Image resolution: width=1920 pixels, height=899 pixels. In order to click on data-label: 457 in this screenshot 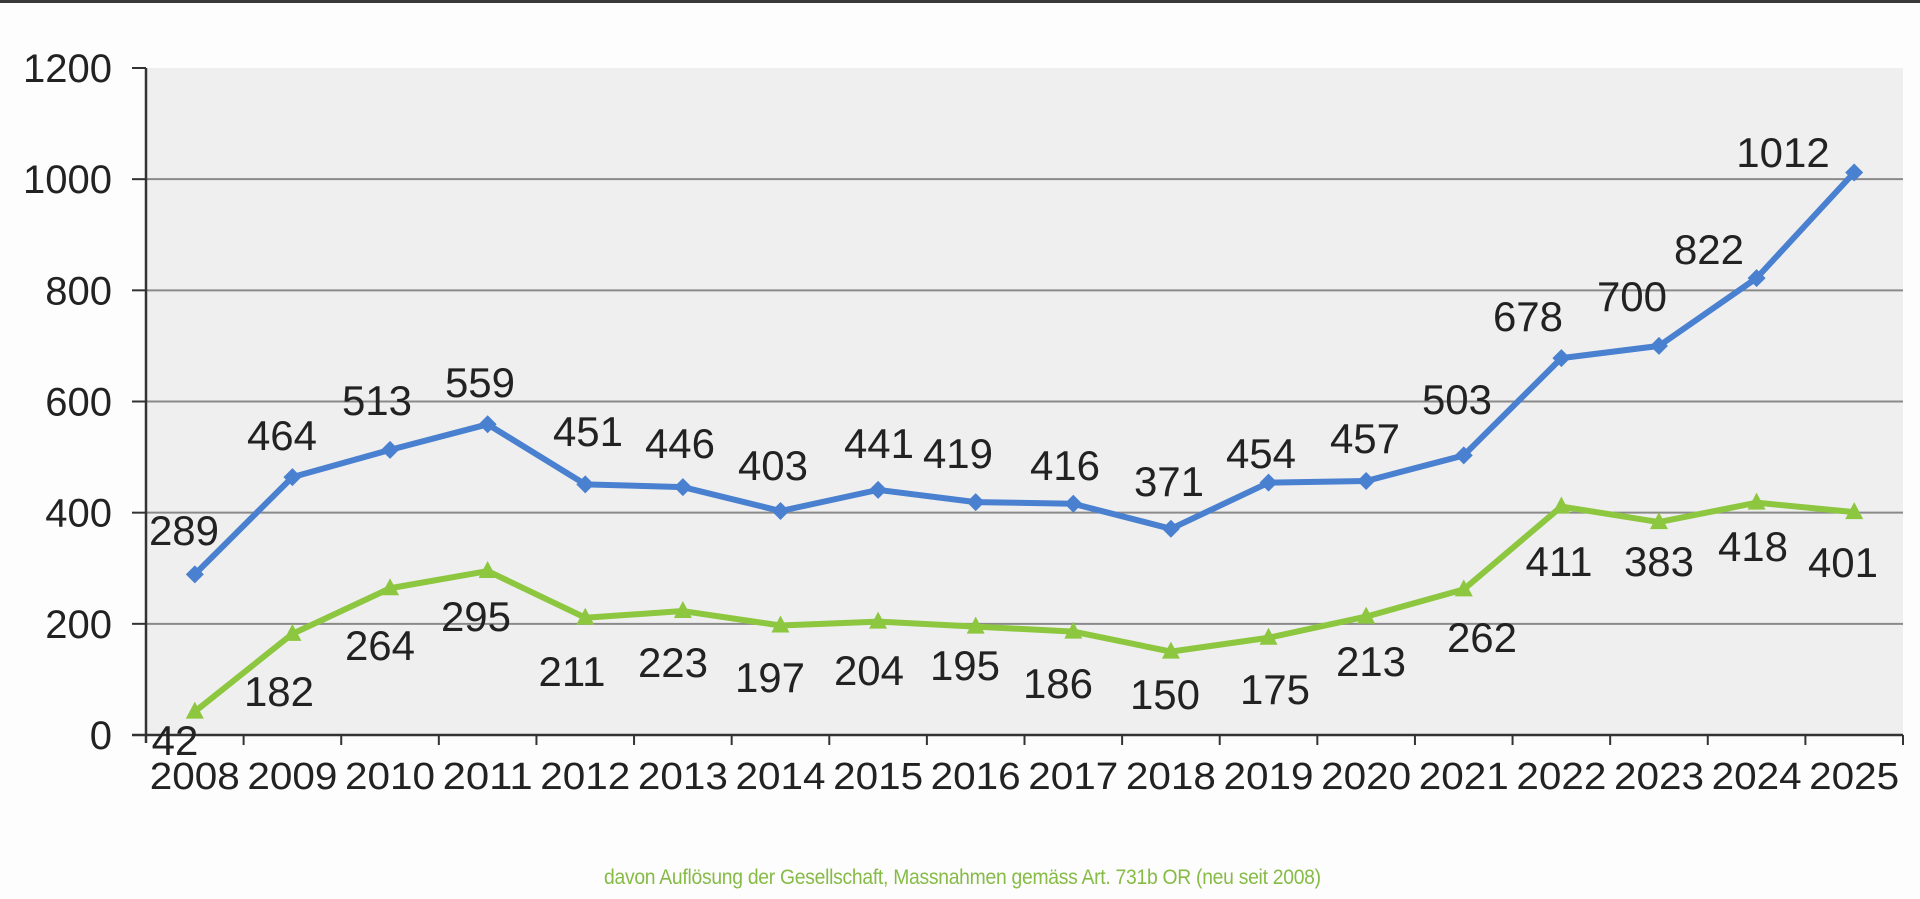, I will do `click(1365, 438)`.